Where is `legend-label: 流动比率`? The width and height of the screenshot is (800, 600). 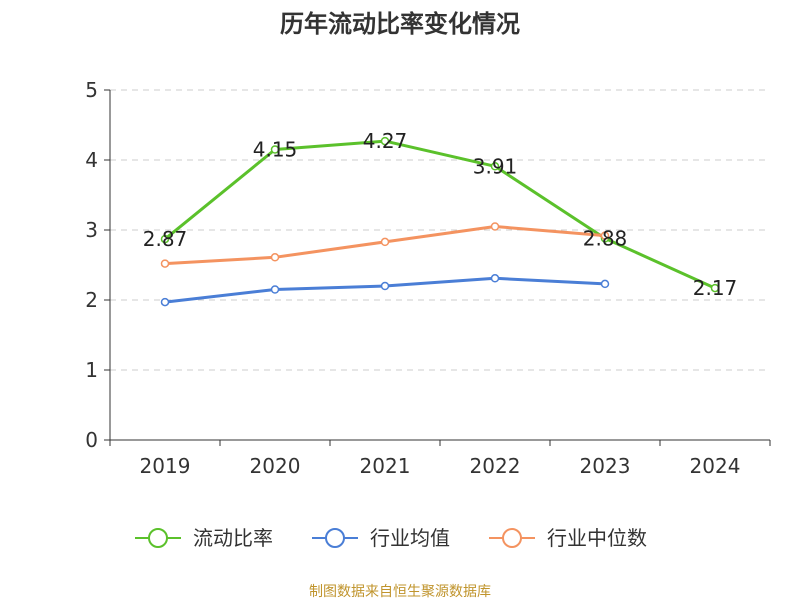
legend-label: 流动比率 is located at coordinates (233, 538).